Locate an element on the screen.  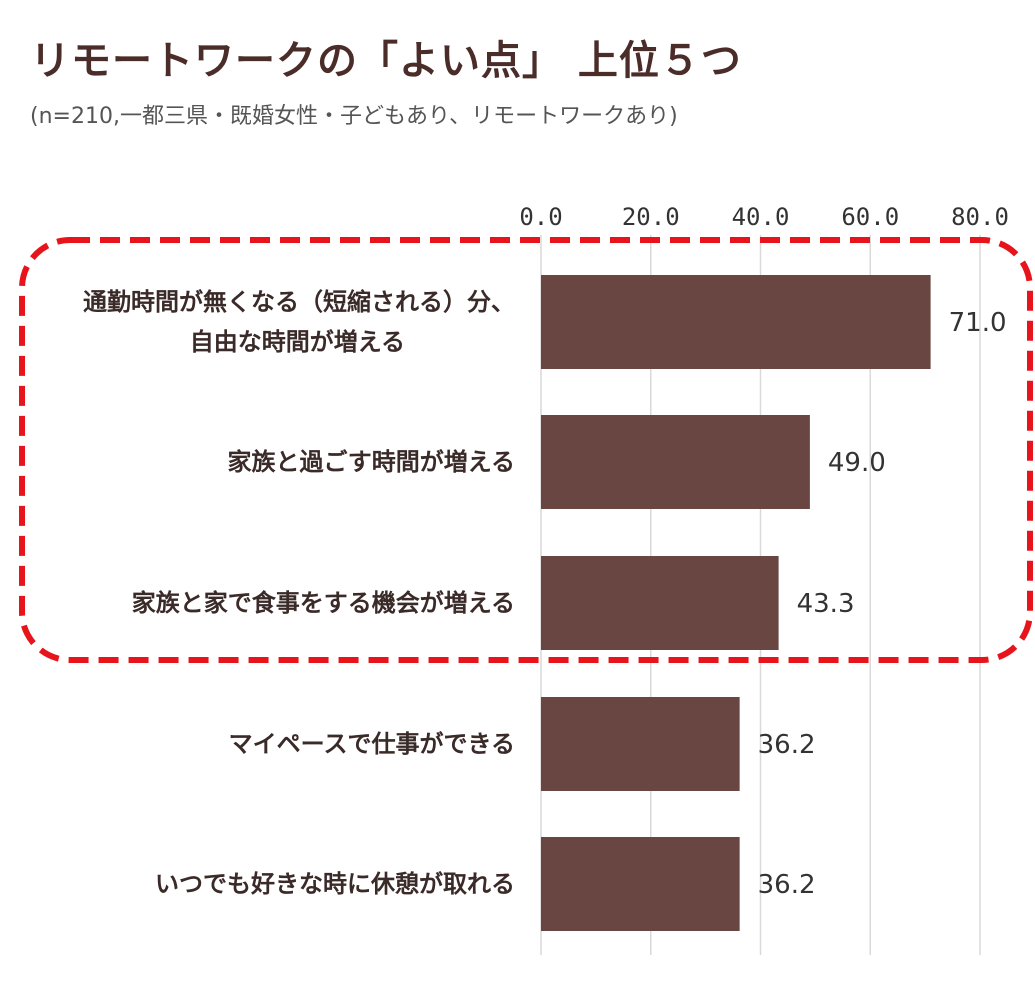
category-label-line: 家族と家で食事をする機会が増える is located at coordinates (323, 603).